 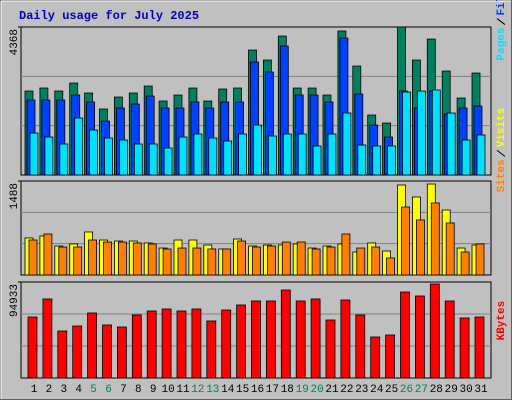 What do you see at coordinates (212, 390) in the screenshot?
I see `x-tick-label: 13` at bounding box center [212, 390].